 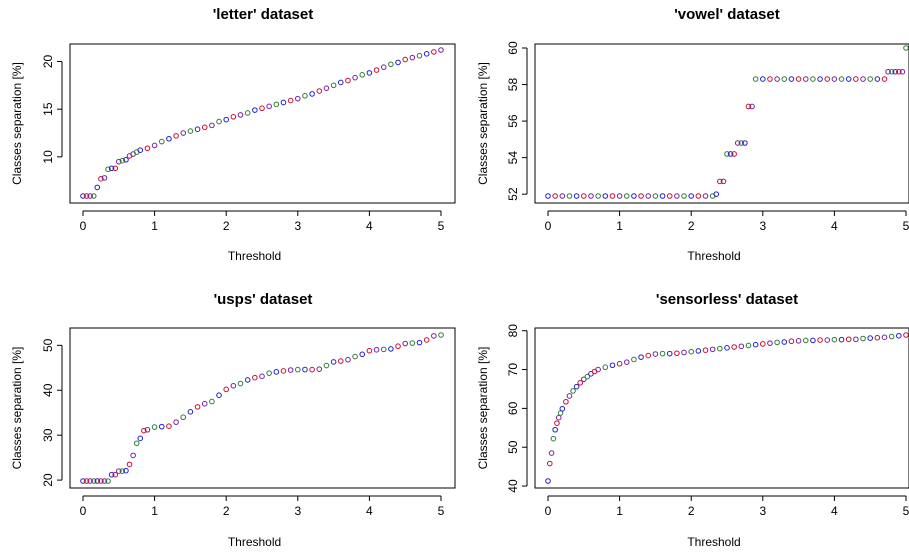 What do you see at coordinates (727, 14) in the screenshot?
I see `chart-title: 'vowel' dataset` at bounding box center [727, 14].